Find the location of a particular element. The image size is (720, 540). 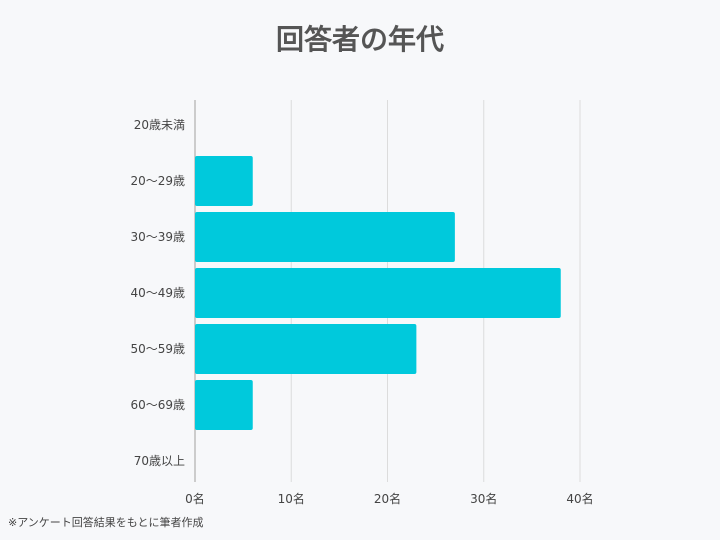

category-label: 20歳未満 is located at coordinates (159, 125).